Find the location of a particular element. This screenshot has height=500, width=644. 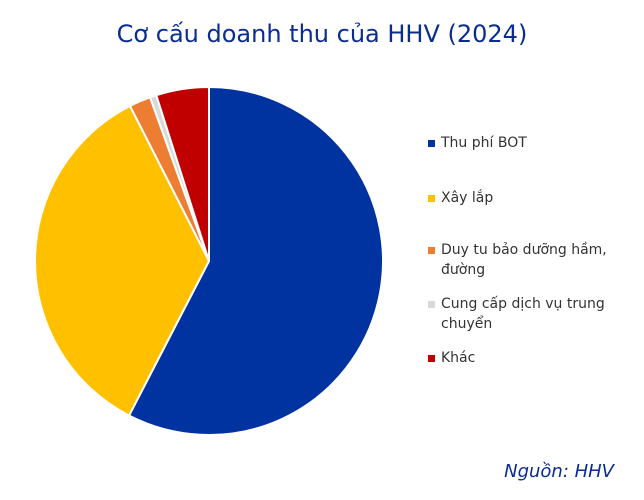

chart-title: Cơ cấu doanh thu của HHV (2024) is located at coordinates (322, 34).